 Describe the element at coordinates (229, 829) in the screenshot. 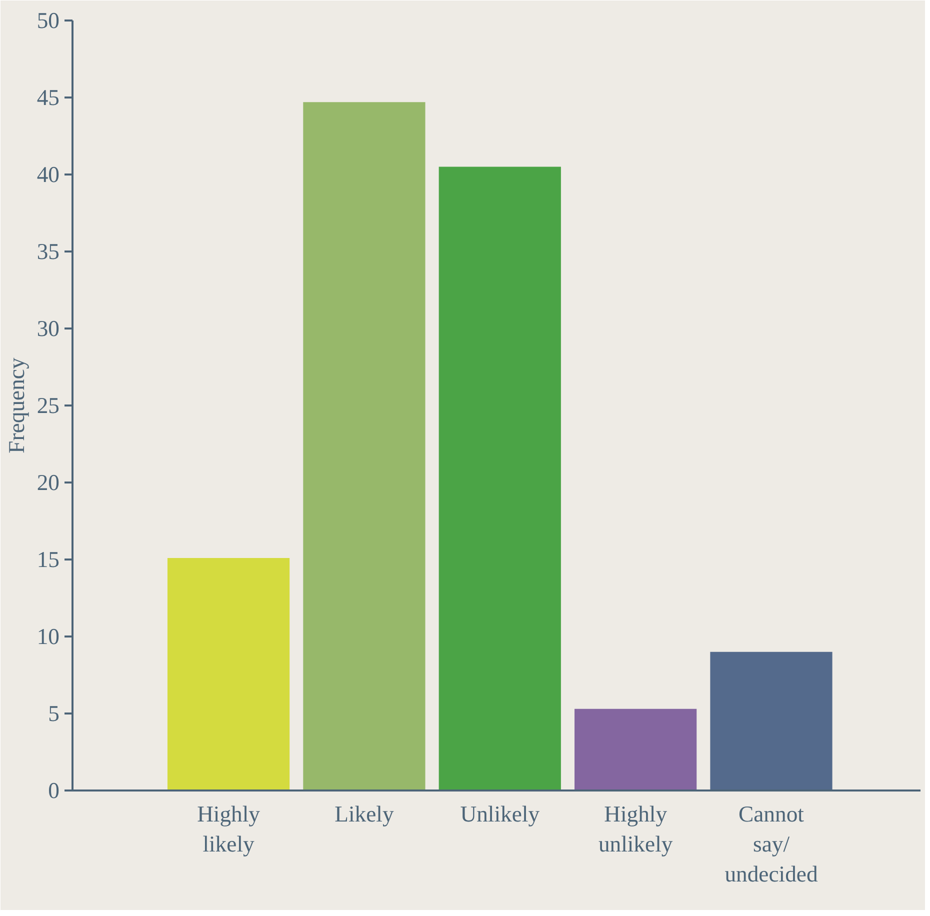

I see `x-tick-label: Highly likely` at that location.